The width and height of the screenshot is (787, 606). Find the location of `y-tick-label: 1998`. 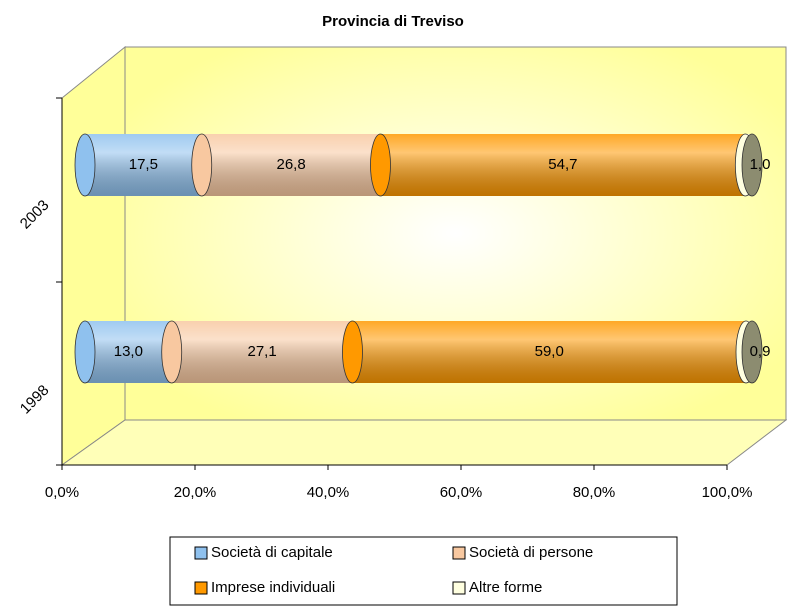

y-tick-label: 1998 is located at coordinates (35, 400).